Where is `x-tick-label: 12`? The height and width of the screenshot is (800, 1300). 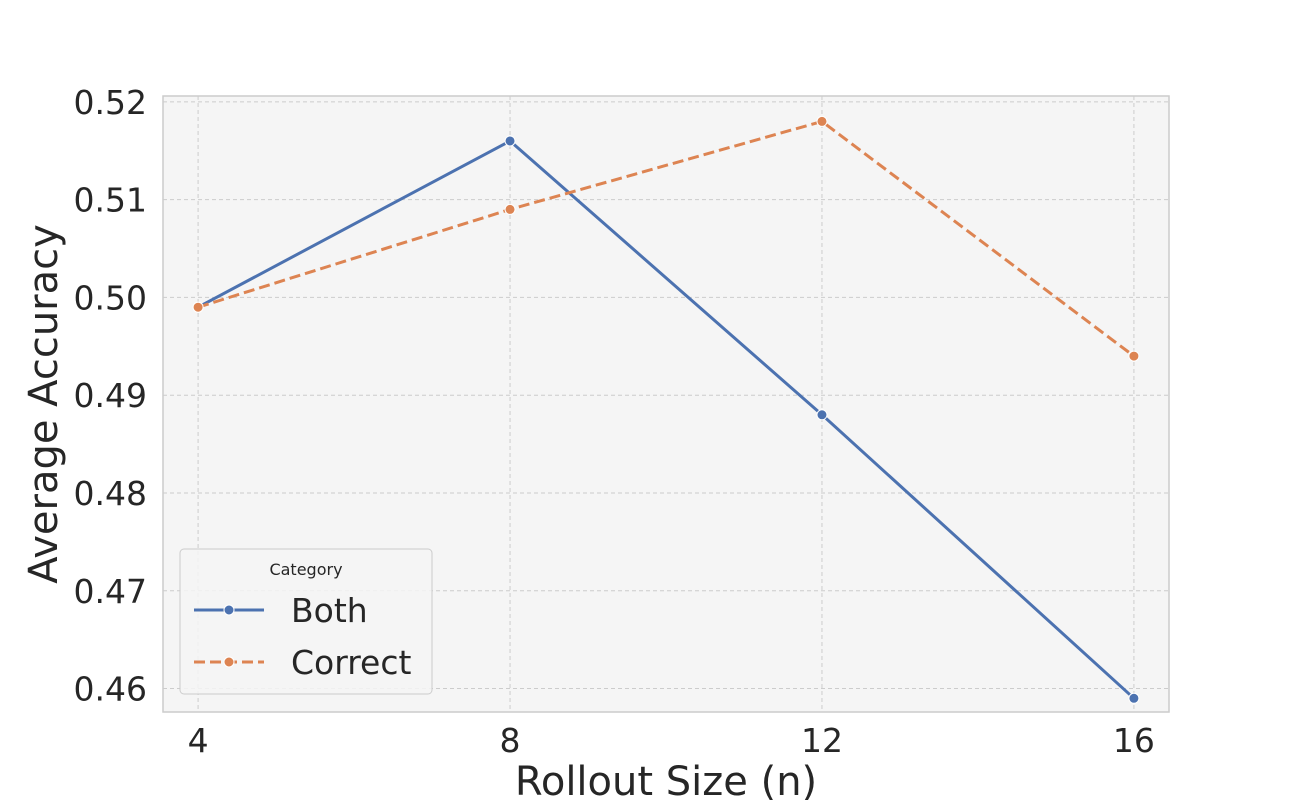 x-tick-label: 12 is located at coordinates (822, 740).